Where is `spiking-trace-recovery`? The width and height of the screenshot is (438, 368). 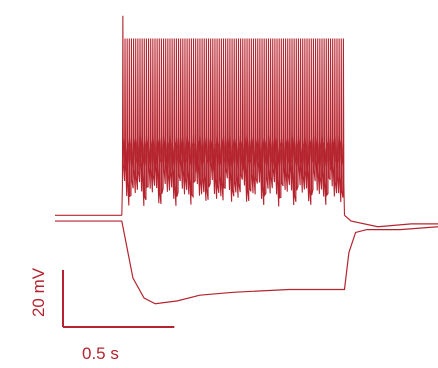 spiking-trace-recovery is located at coordinates (391, 221).